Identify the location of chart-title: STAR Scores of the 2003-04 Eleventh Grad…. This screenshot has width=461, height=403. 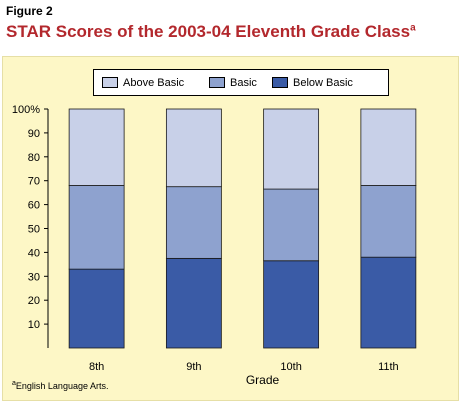
(211, 32).